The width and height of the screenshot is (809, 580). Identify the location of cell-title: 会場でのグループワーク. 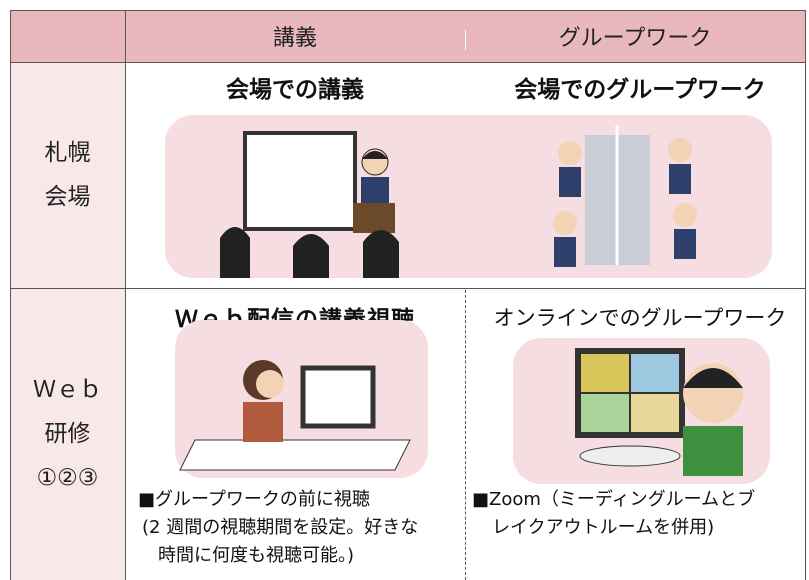
(640, 90).